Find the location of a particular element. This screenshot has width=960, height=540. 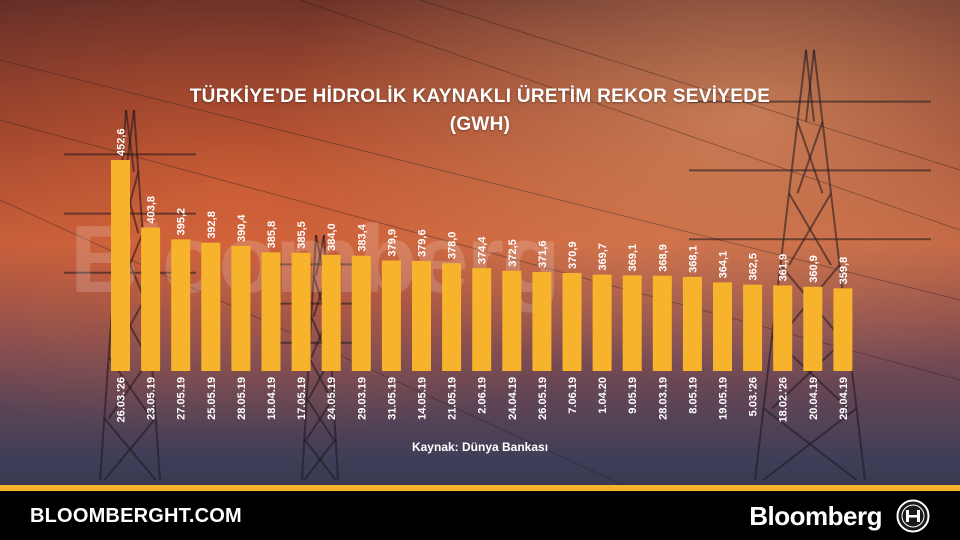

category-label: 24.04.19 is located at coordinates (513, 398).